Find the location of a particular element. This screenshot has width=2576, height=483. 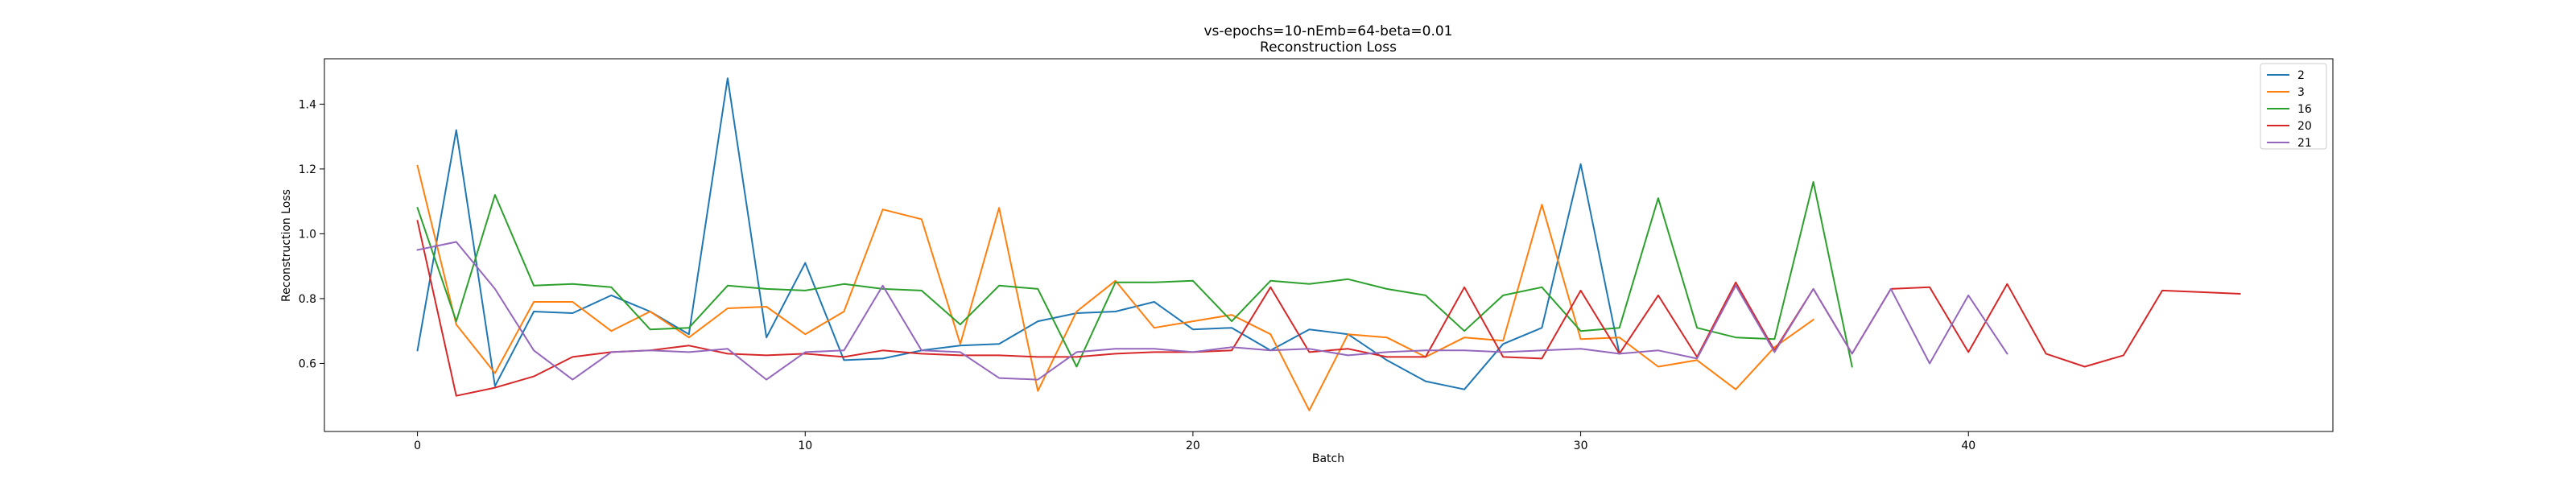

y-tick-label: 1.4 is located at coordinates (307, 104).